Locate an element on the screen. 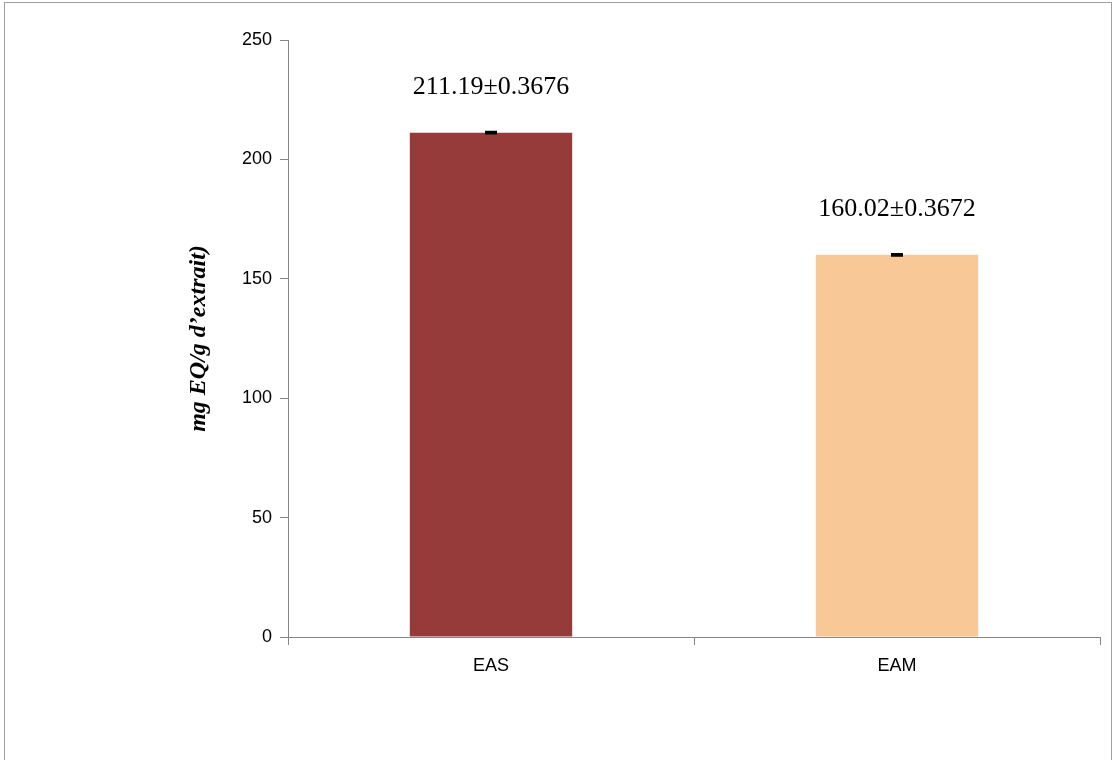 The image size is (1119, 760). y-tick-label: 100 is located at coordinates (256, 397).